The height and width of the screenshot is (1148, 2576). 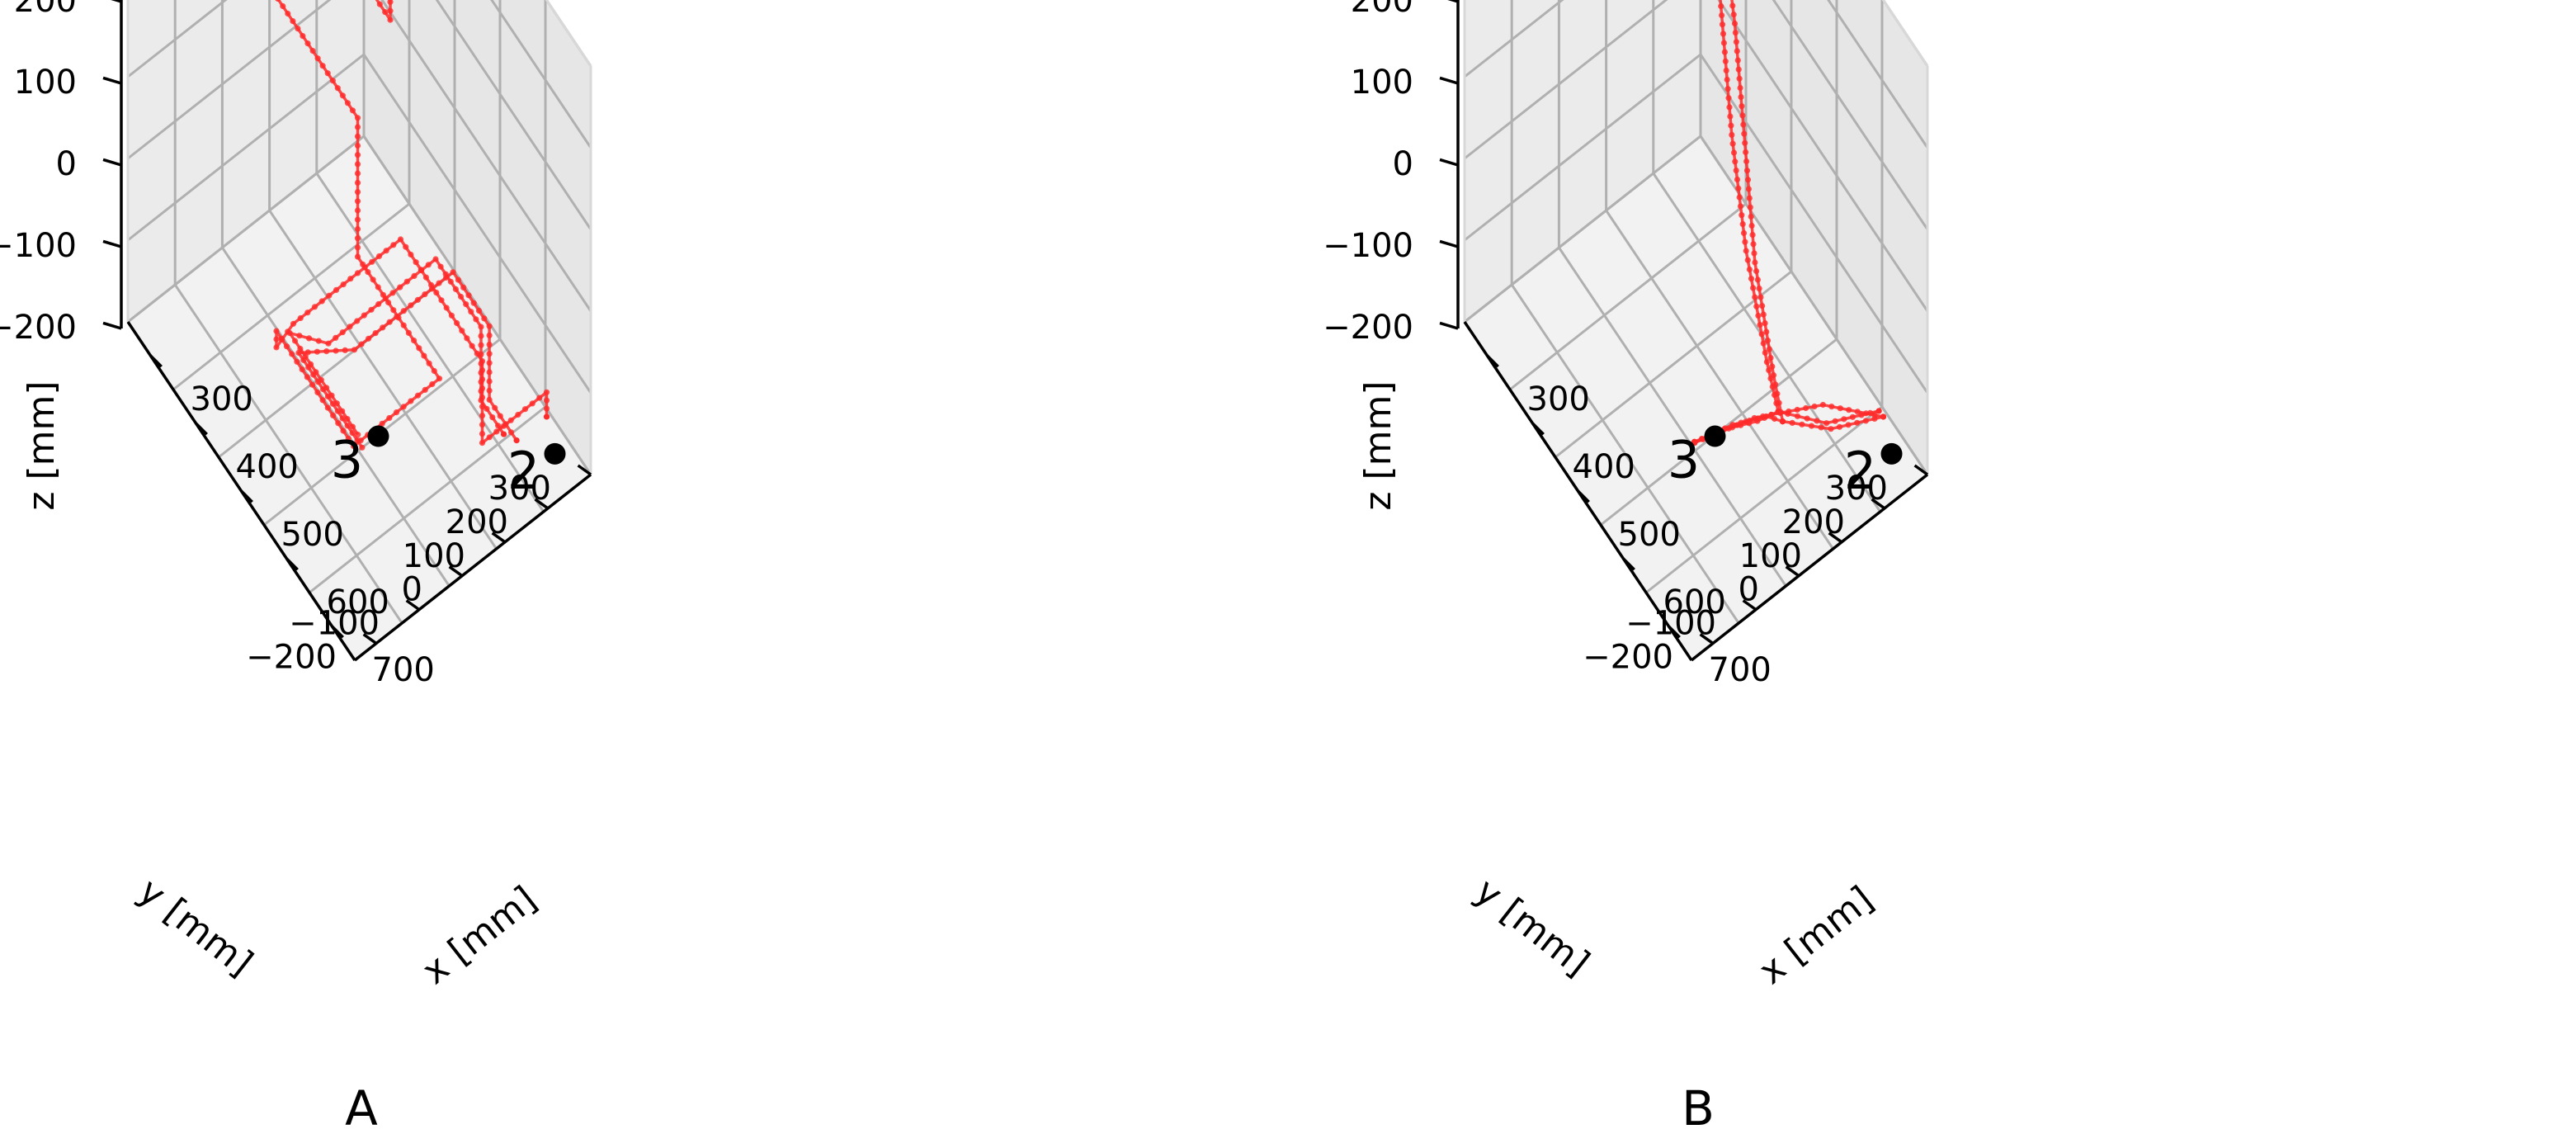 I want to click on y-tick-label: 100, so click(x=434, y=556).